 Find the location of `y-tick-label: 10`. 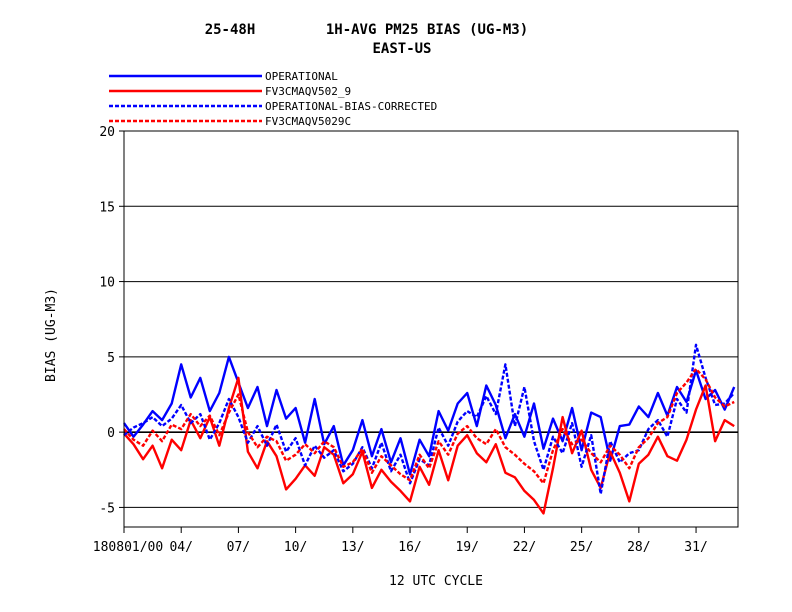

y-tick-label: 10 is located at coordinates (107, 283).